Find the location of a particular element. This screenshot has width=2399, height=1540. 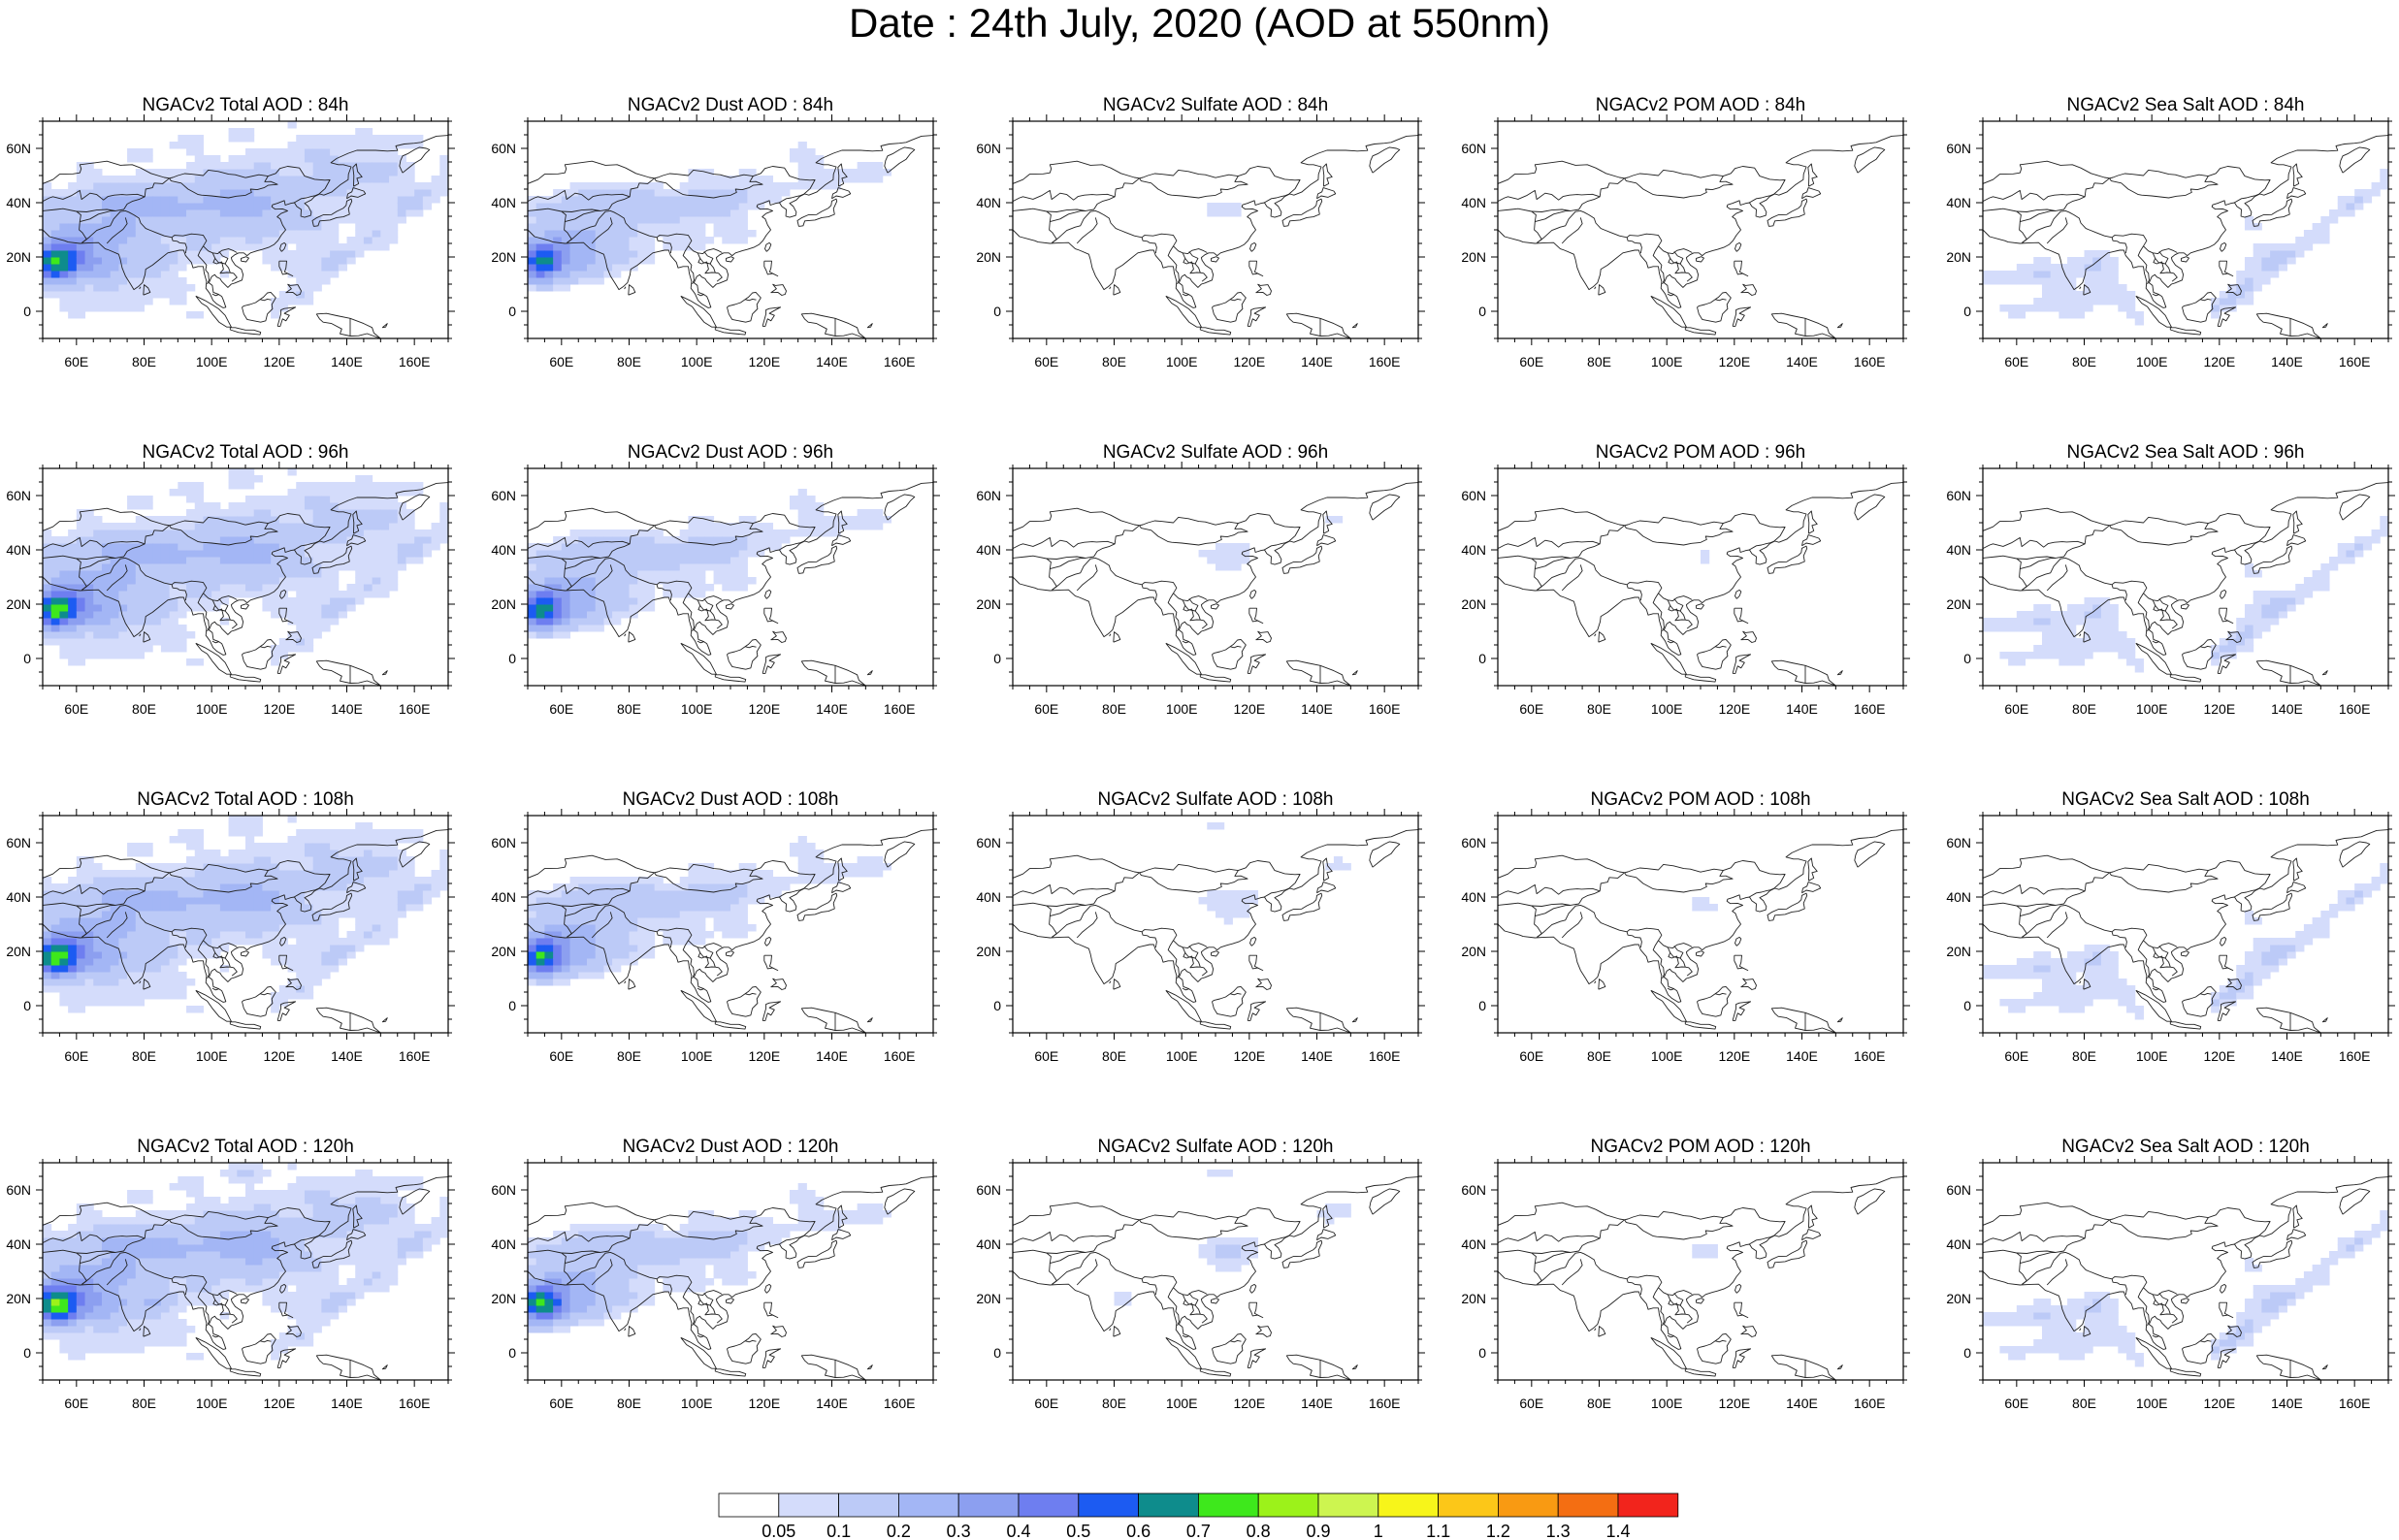

panel-title: NGACv2 POM AOD : 120h is located at coordinates (1700, 1147).